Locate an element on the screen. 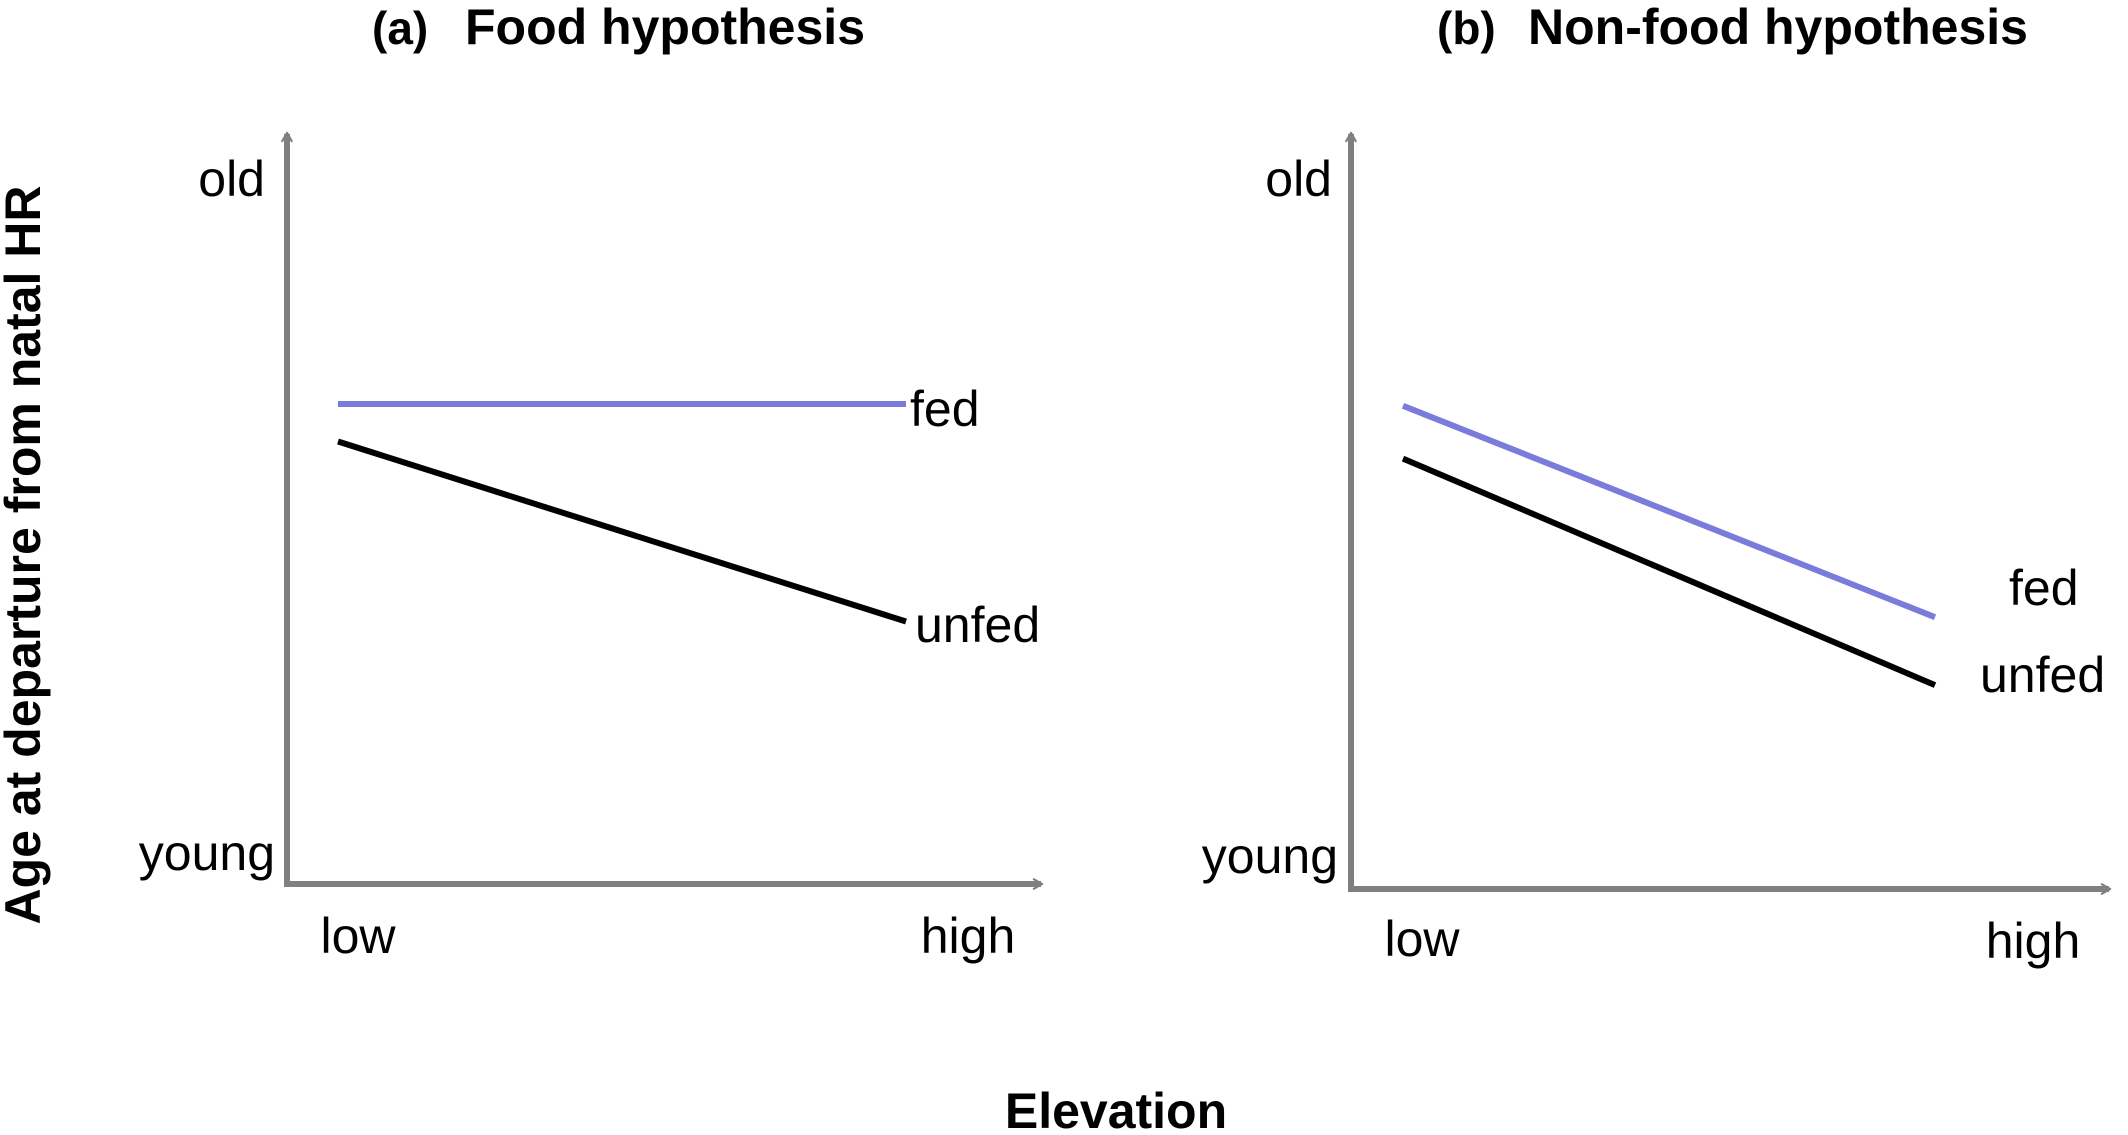  panel-a-series-fed-label: fed is located at coordinates (945, 409).